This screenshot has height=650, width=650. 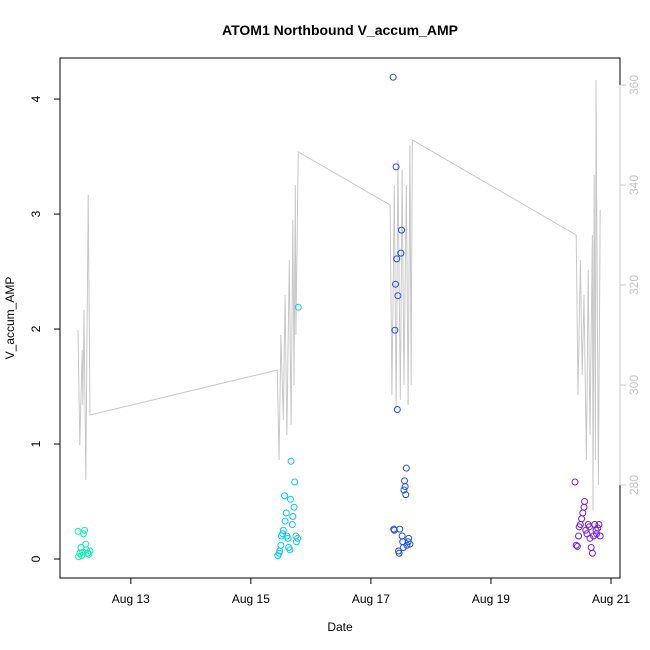 I want to click on y-tick-label: 3, so click(x=36, y=213).